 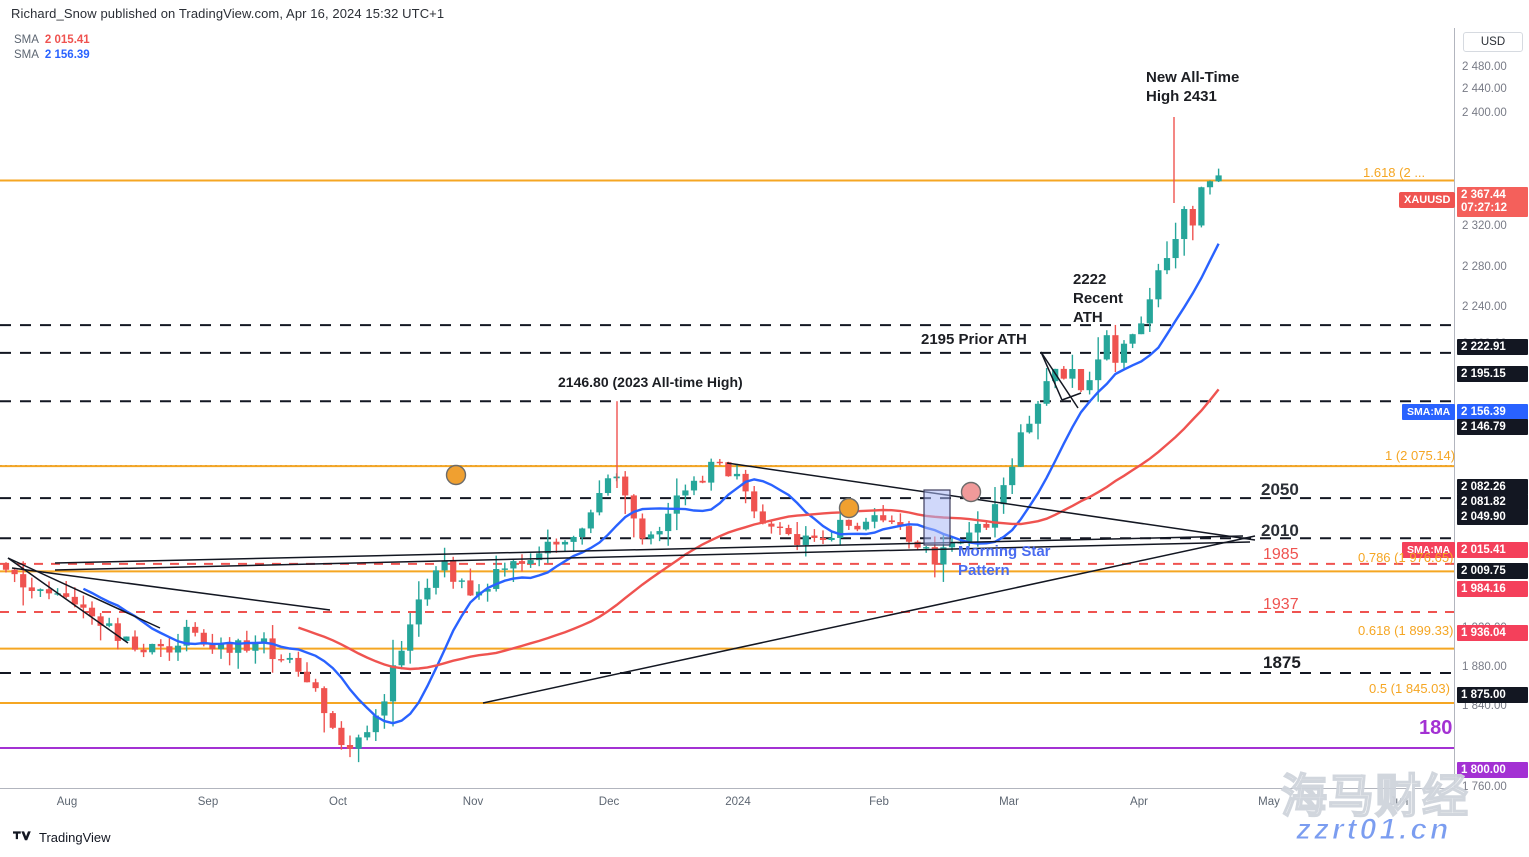 What do you see at coordinates (1483, 694) in the screenshot?
I see `price-badge-value: 1 875.00` at bounding box center [1483, 694].